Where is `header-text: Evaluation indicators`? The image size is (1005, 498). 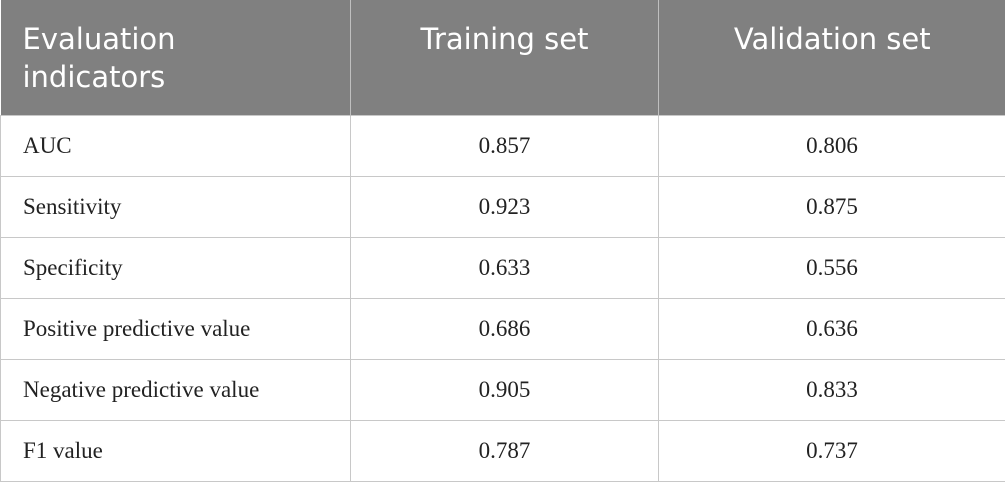
header-text: Evaluation indicators is located at coordinates (99, 58).